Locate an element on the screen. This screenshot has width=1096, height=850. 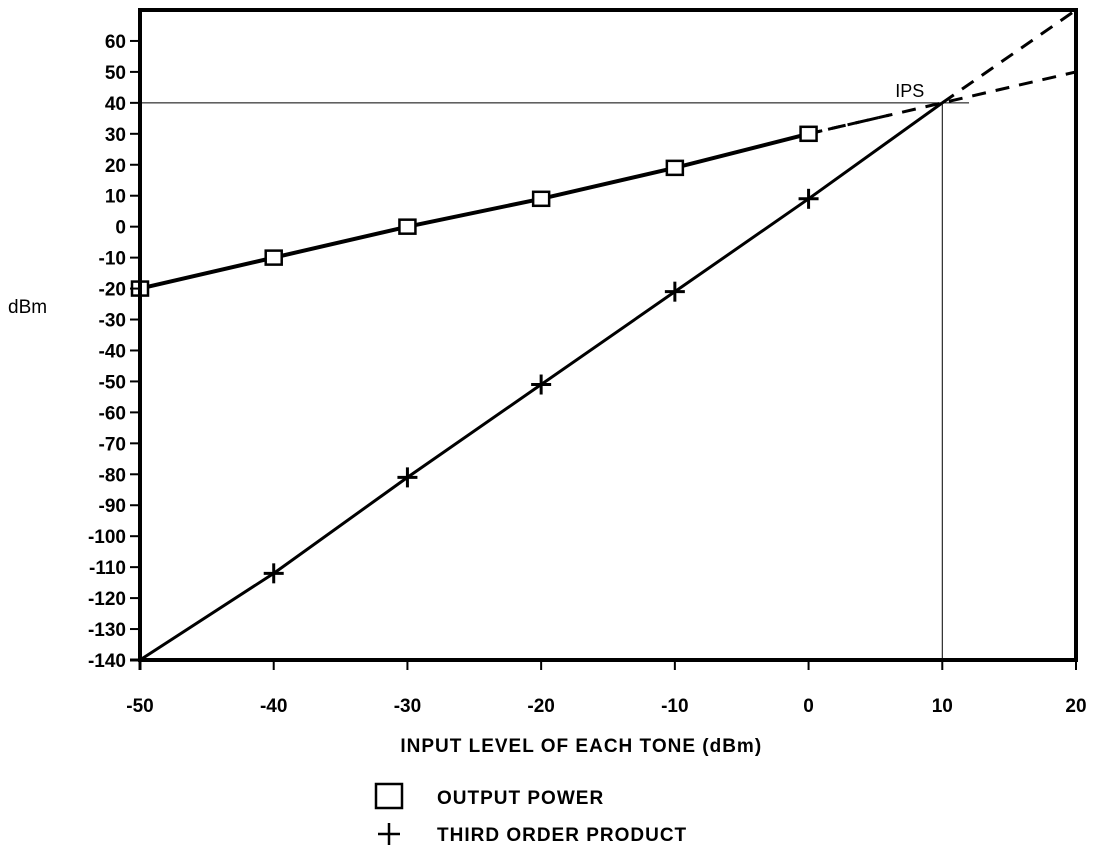
y-tick-label: -130 is located at coordinates (107, 630).